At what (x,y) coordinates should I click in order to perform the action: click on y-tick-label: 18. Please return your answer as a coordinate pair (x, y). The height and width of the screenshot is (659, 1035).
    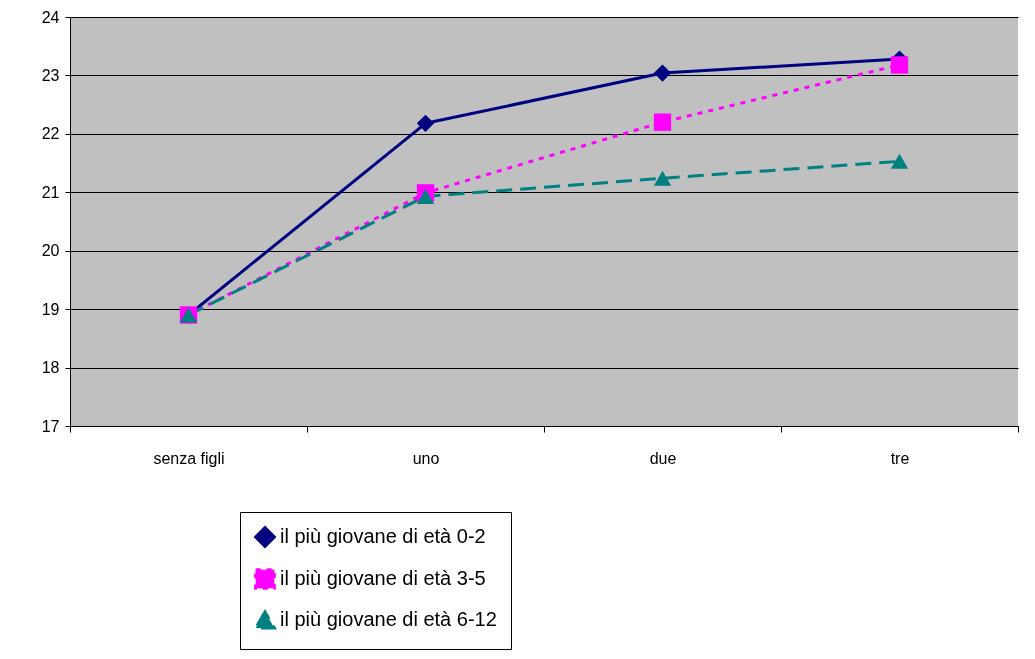
    Looking at the image, I should click on (50, 368).